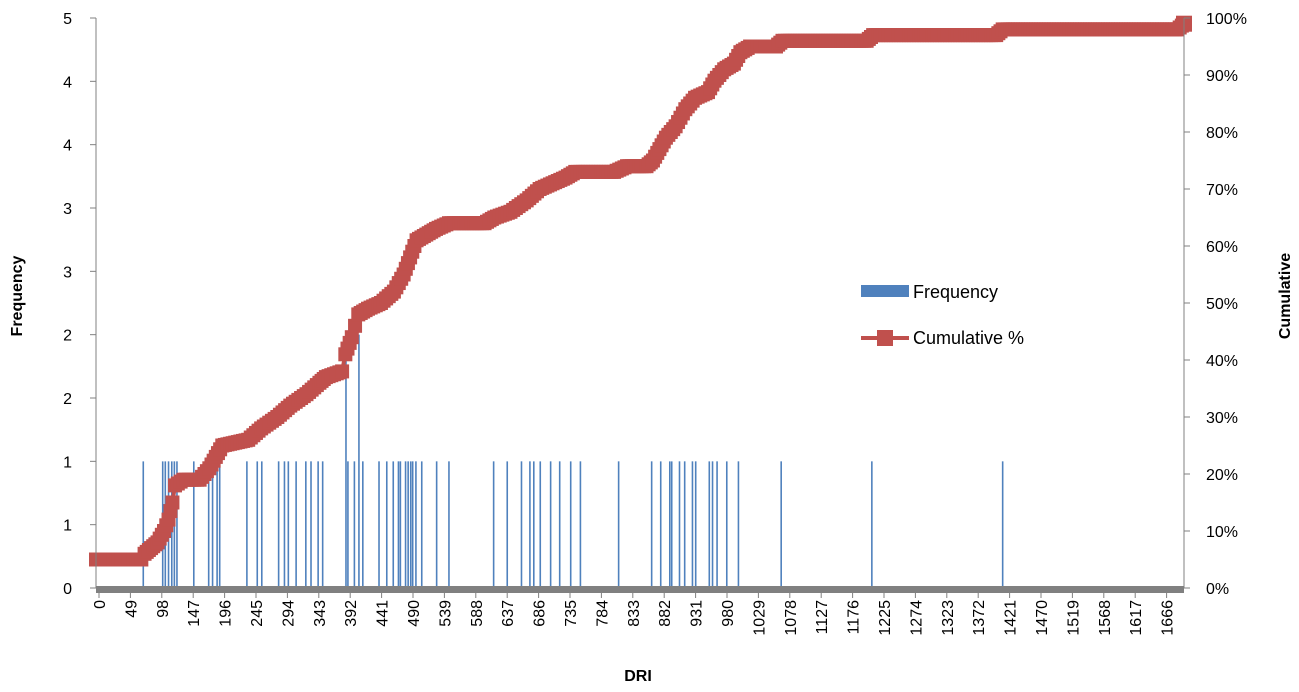  What do you see at coordinates (822, 617) in the screenshot?
I see `x-tick-label: 1127` at bounding box center [822, 617].